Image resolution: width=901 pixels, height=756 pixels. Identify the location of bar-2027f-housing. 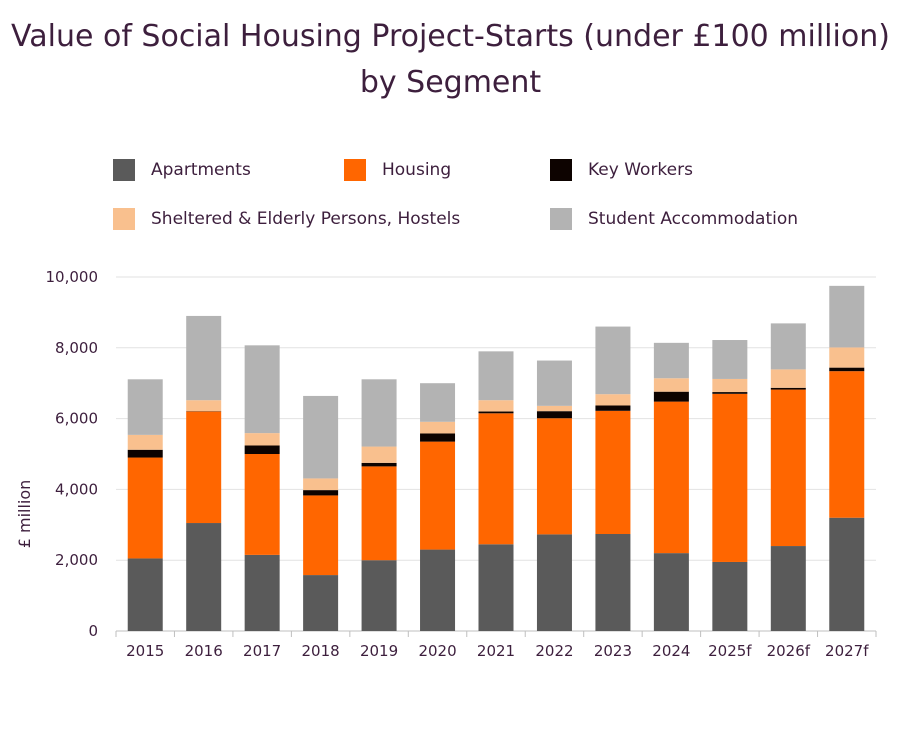
(847, 444).